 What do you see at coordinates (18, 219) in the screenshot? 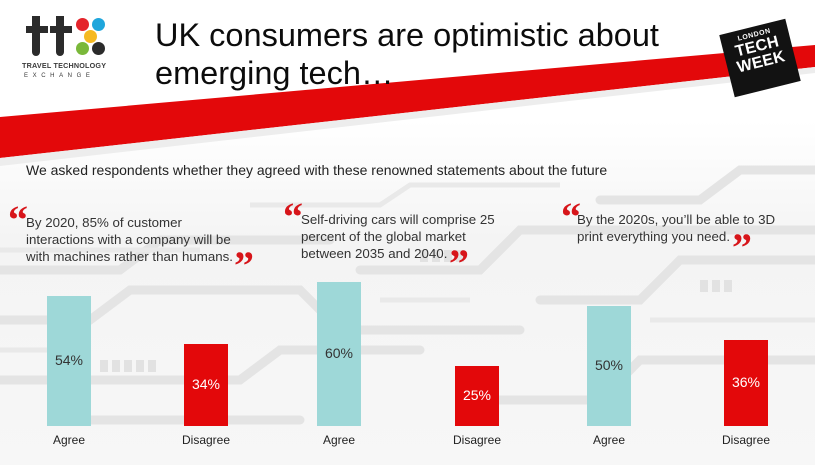
I see `quote-1-open-mark: “` at bounding box center [18, 219].